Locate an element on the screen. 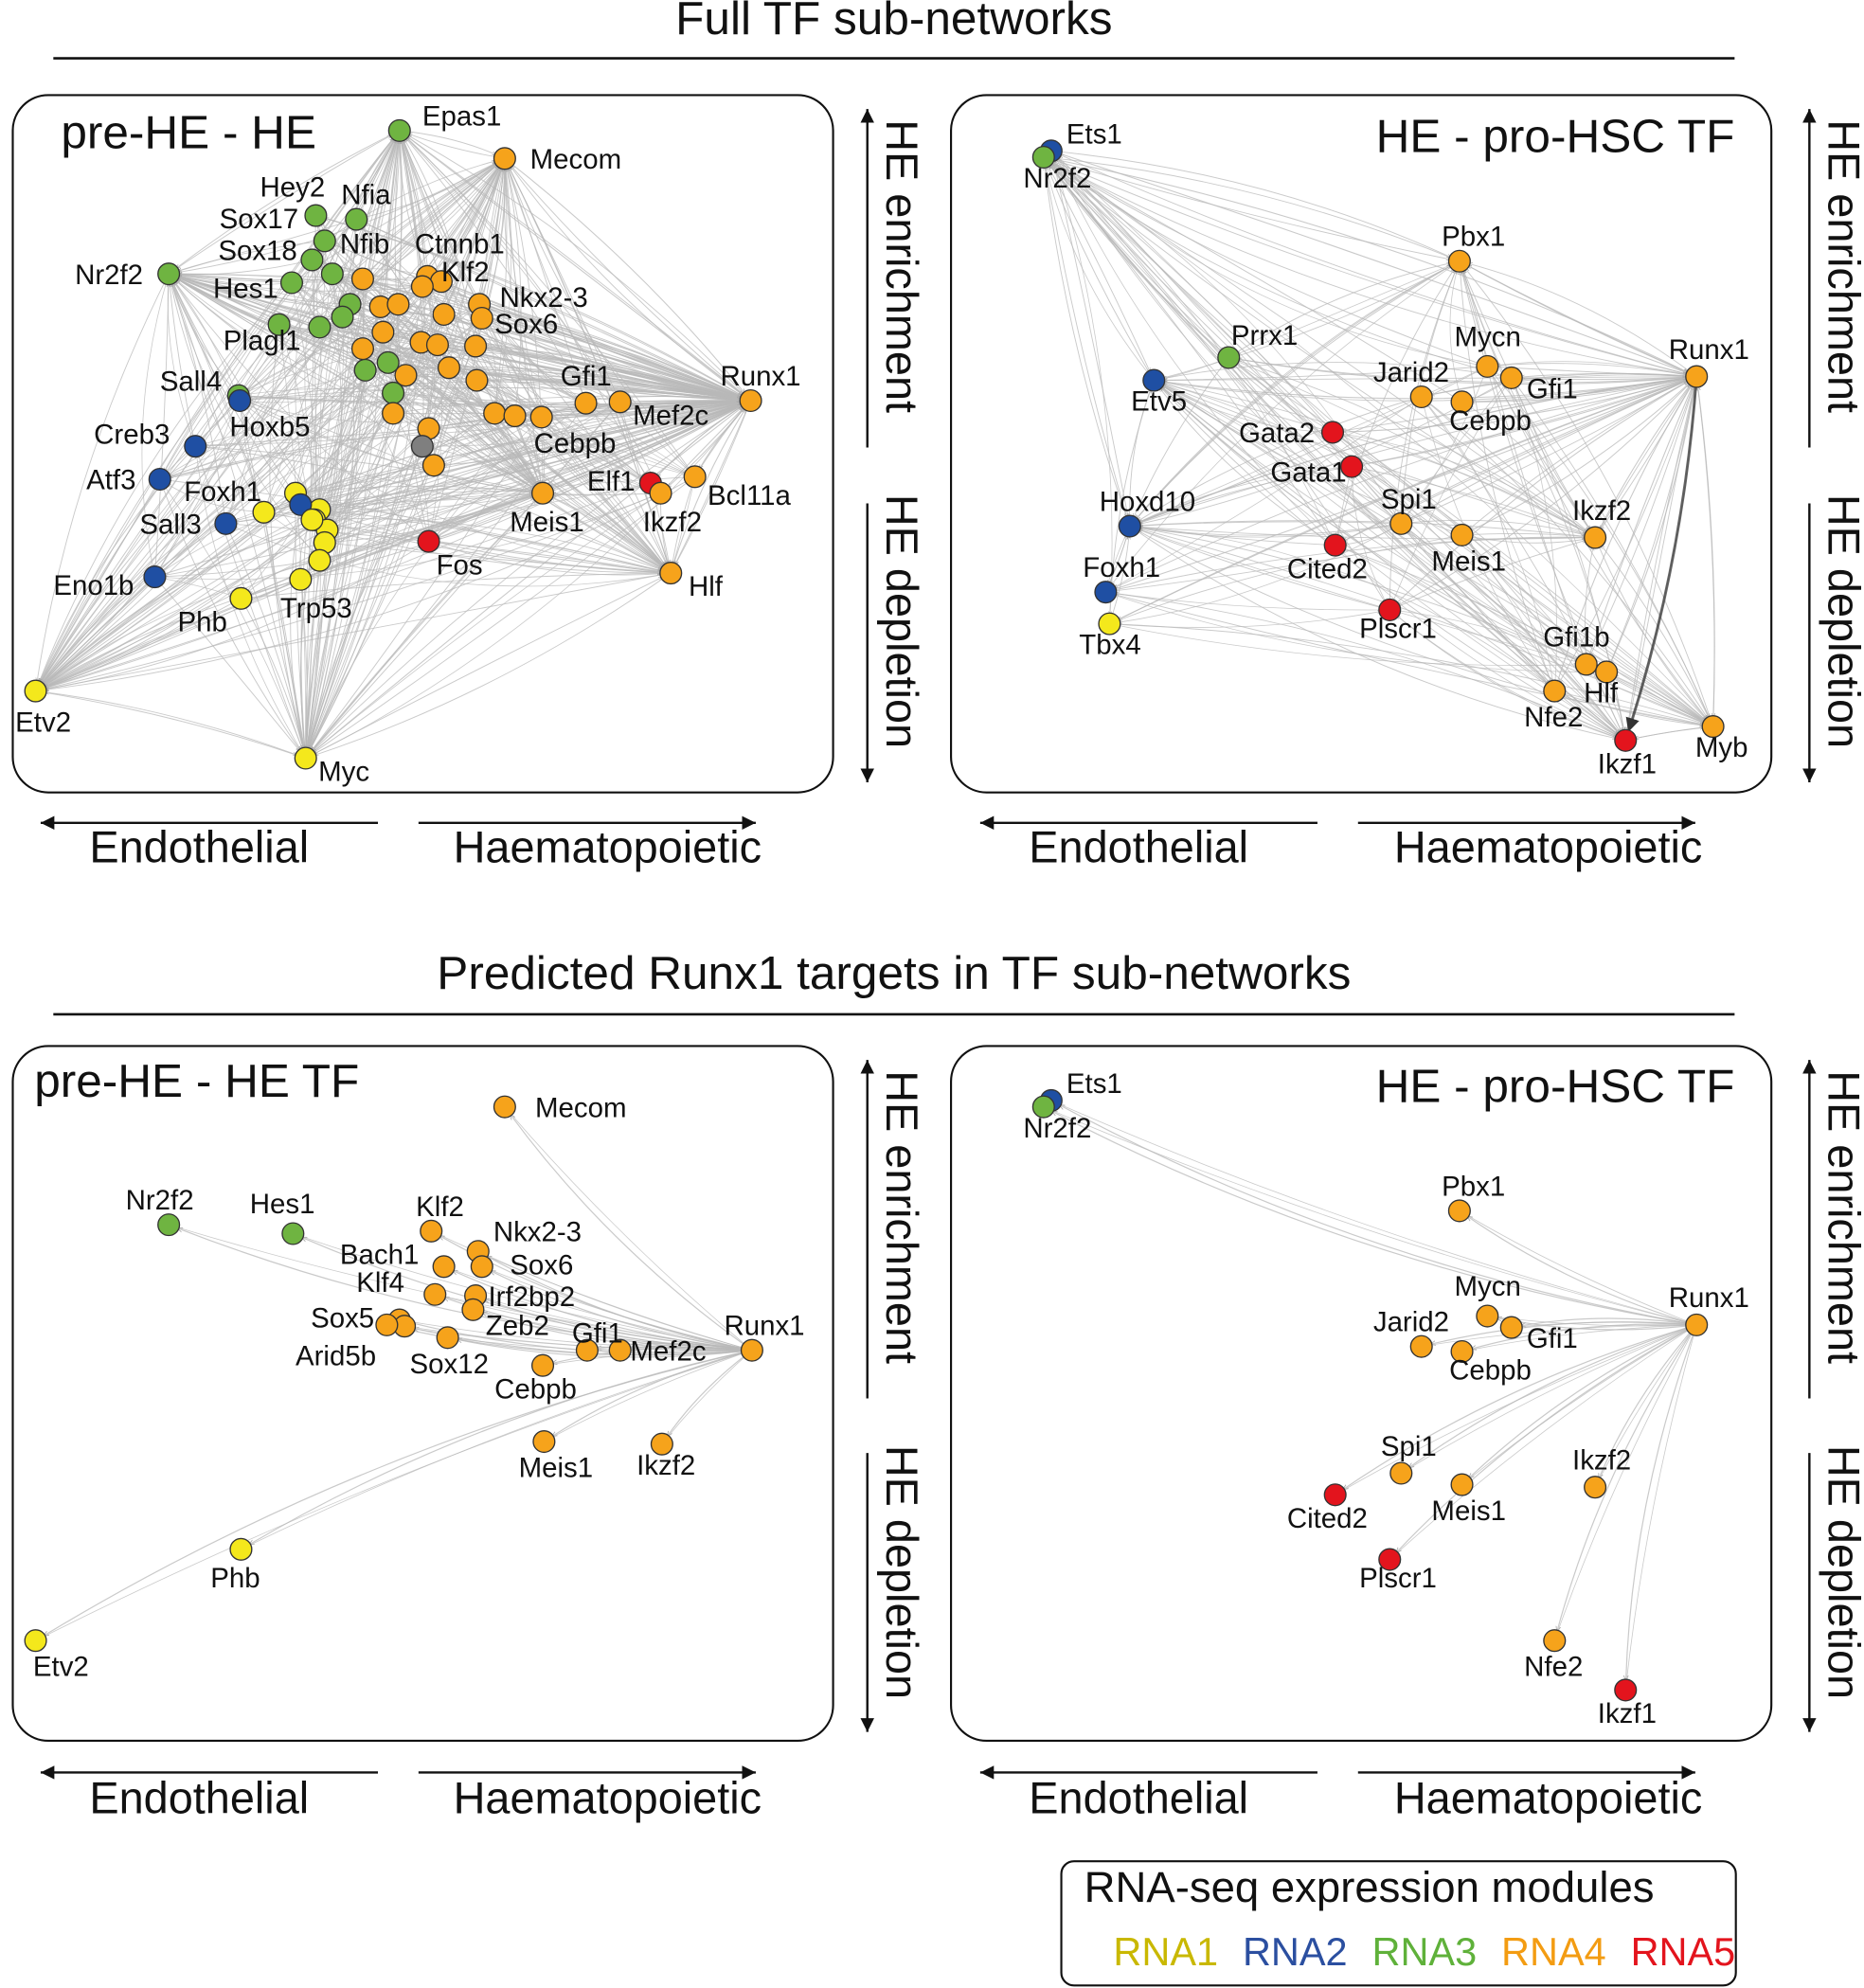  node-meis1 is located at coordinates (1462, 534).